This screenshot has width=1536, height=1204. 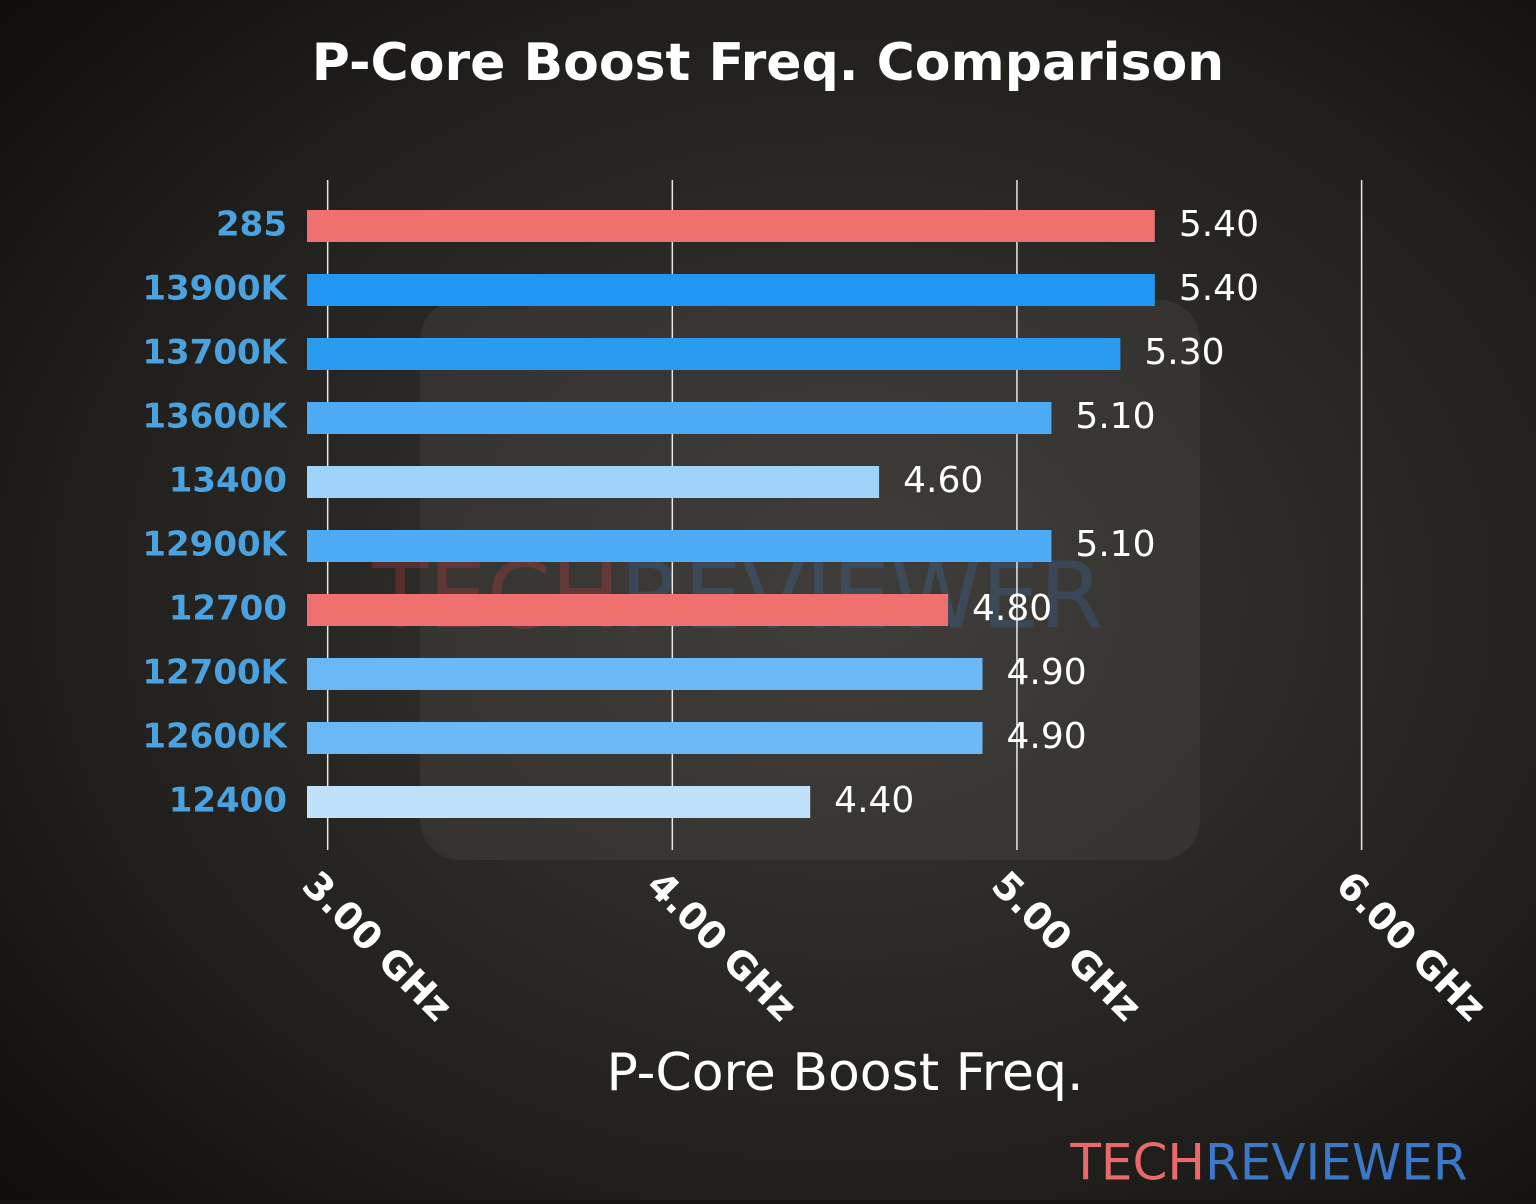 What do you see at coordinates (1336, 1163) in the screenshot?
I see `logo-part2: REVIEWER` at bounding box center [1336, 1163].